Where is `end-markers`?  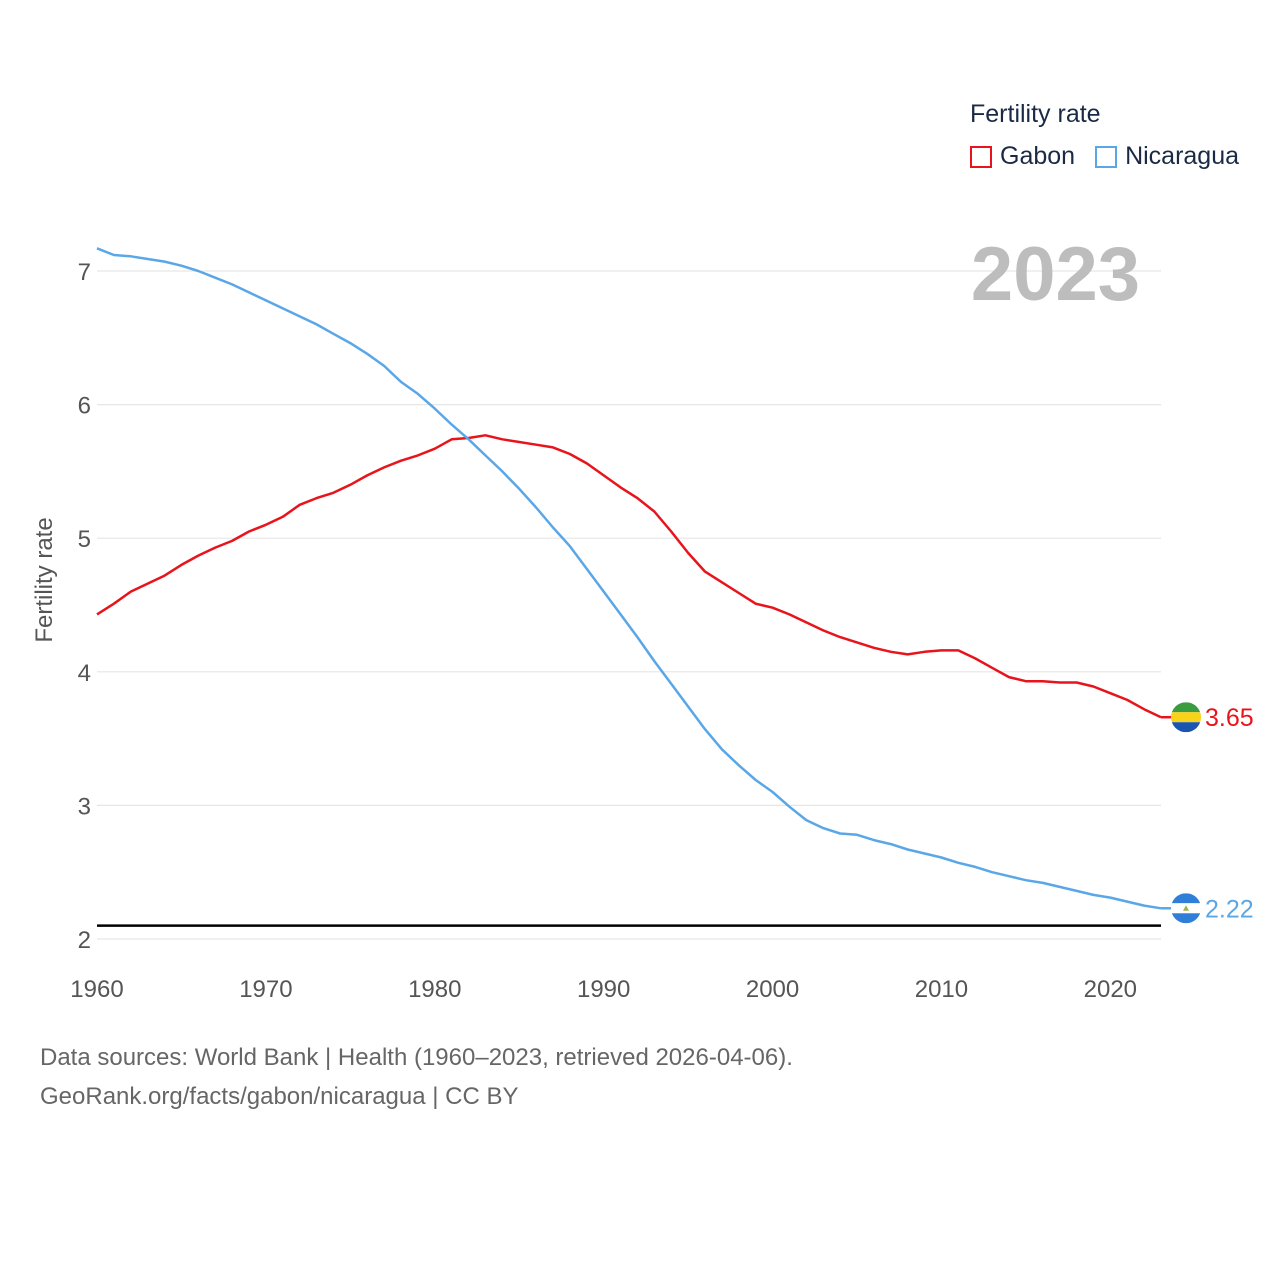 end-markers is located at coordinates (1186, 813).